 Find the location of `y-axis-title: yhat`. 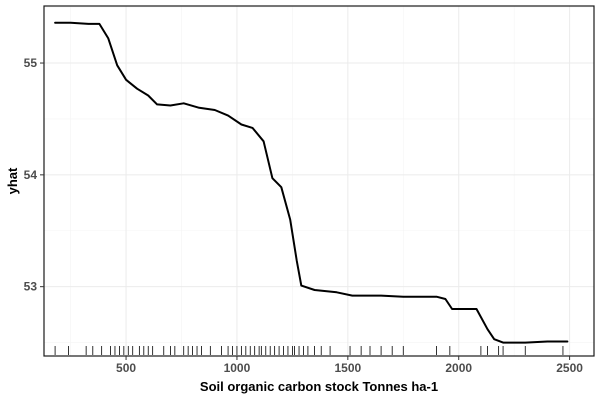

y-axis-title: yhat is located at coordinates (12, 180).